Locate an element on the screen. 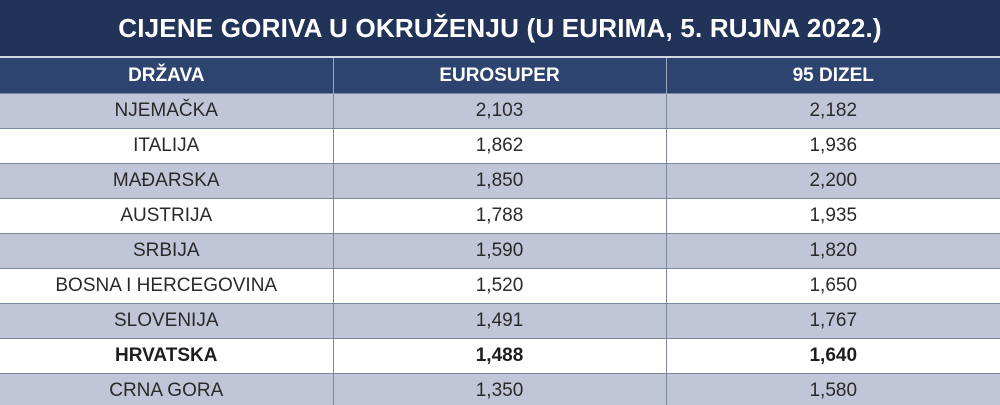 Image resolution: width=1000 pixels, height=405 pixels. country-cell: MAĐARSKA is located at coordinates (167, 181).